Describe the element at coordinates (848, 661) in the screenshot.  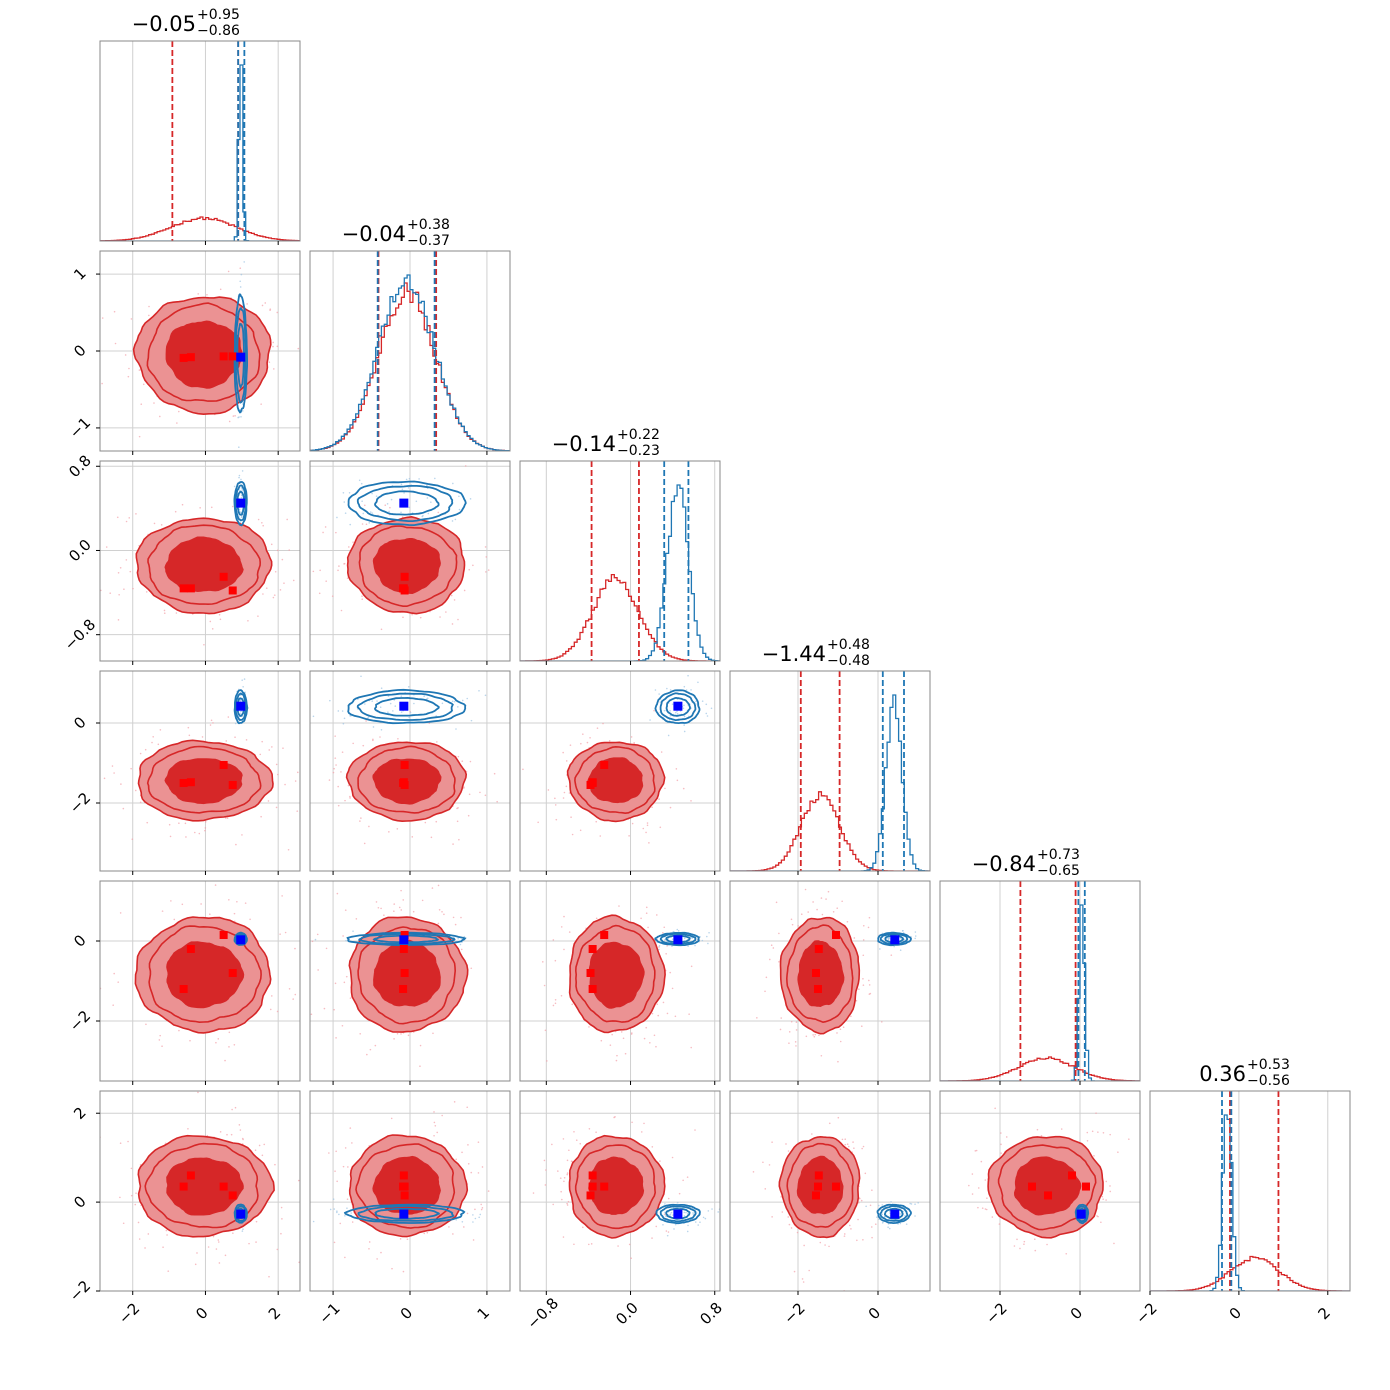
I see `title-minus: −0.48` at that location.